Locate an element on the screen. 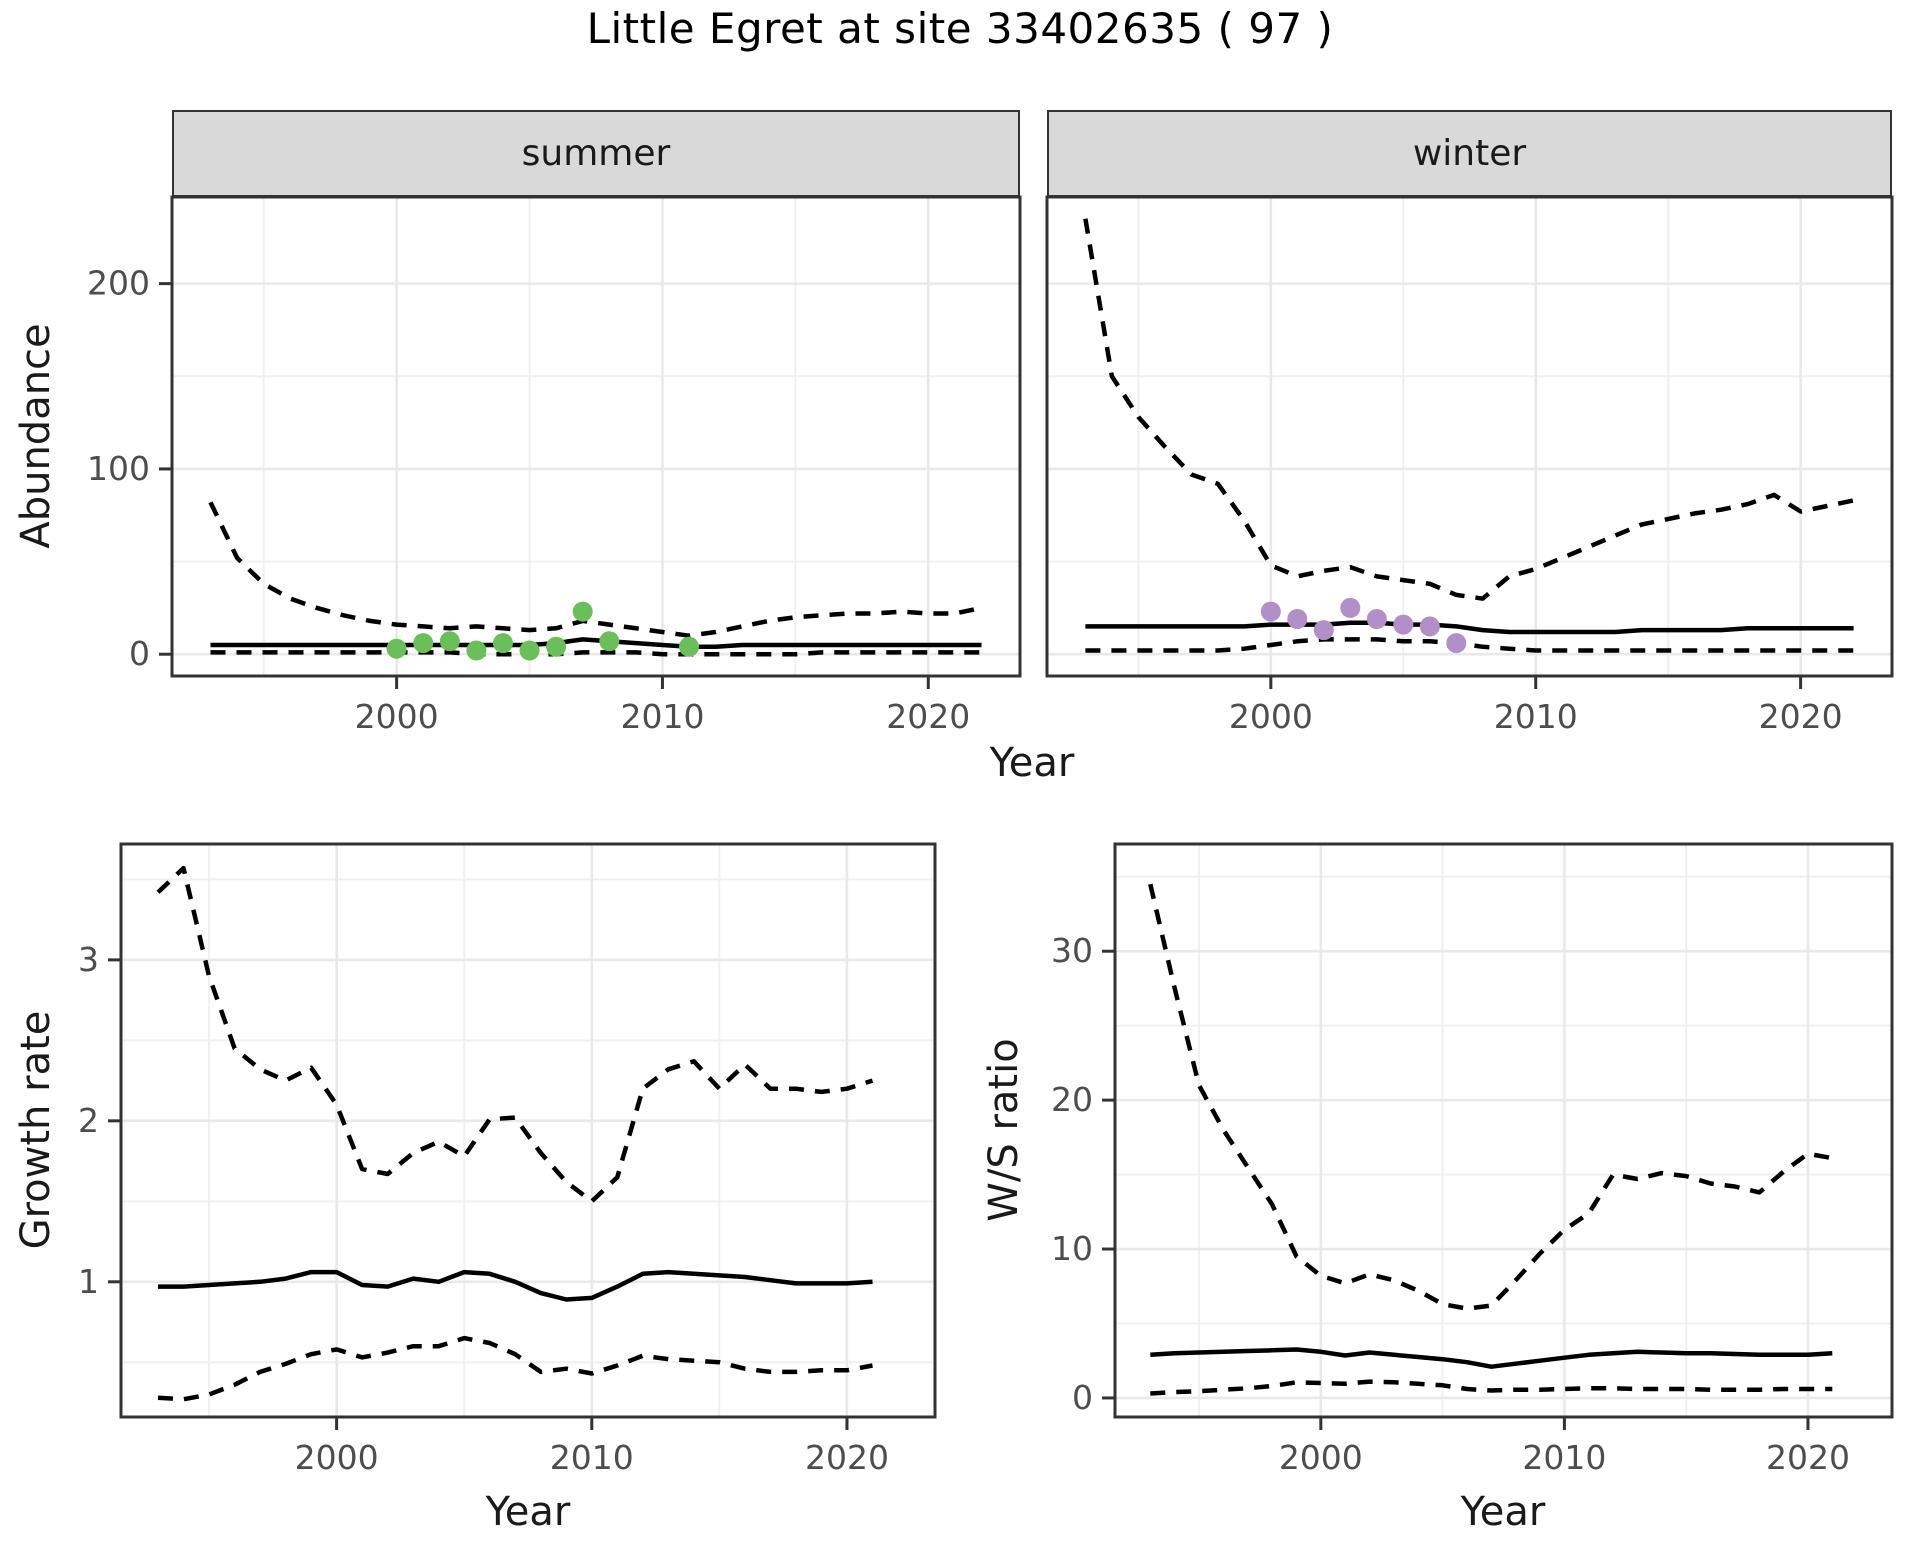 The width and height of the screenshot is (1920, 1560). y-tick-label: 30 is located at coordinates (1072, 950).